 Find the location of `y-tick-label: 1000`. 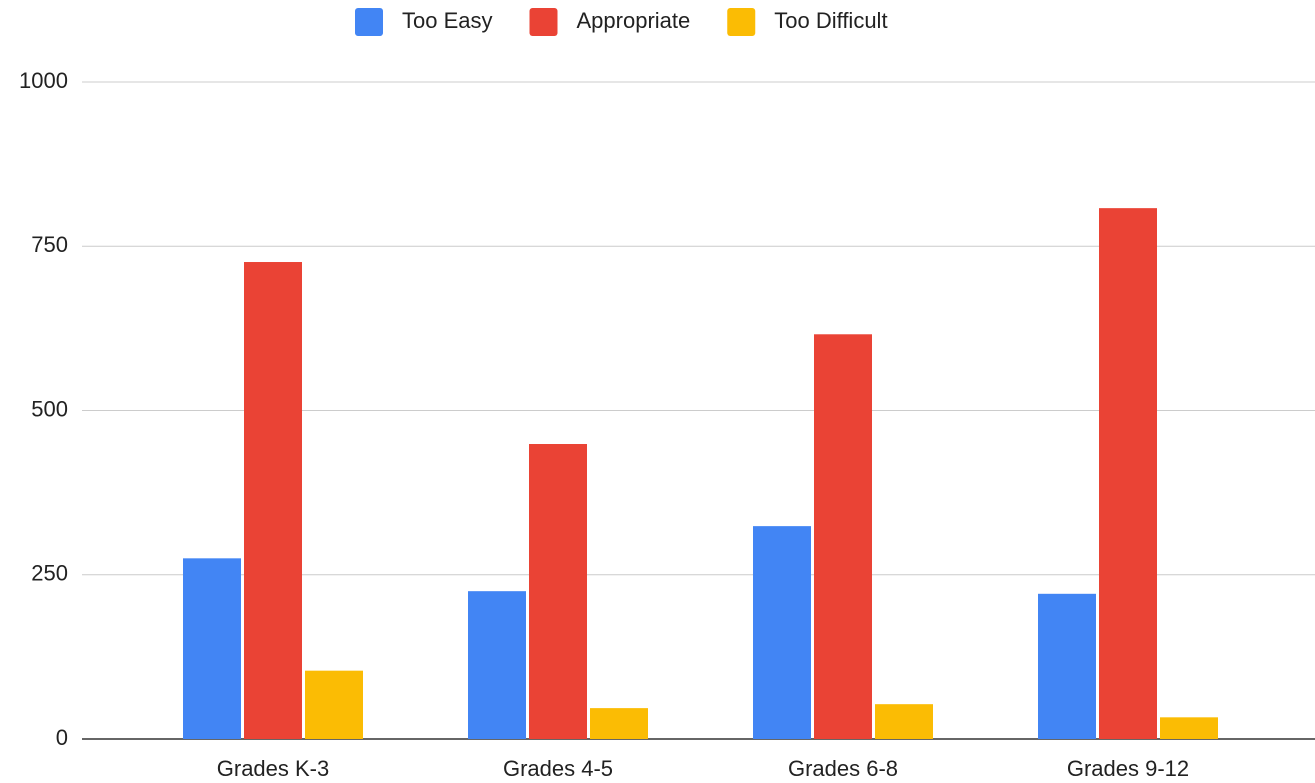

y-tick-label: 1000 is located at coordinates (43, 80).